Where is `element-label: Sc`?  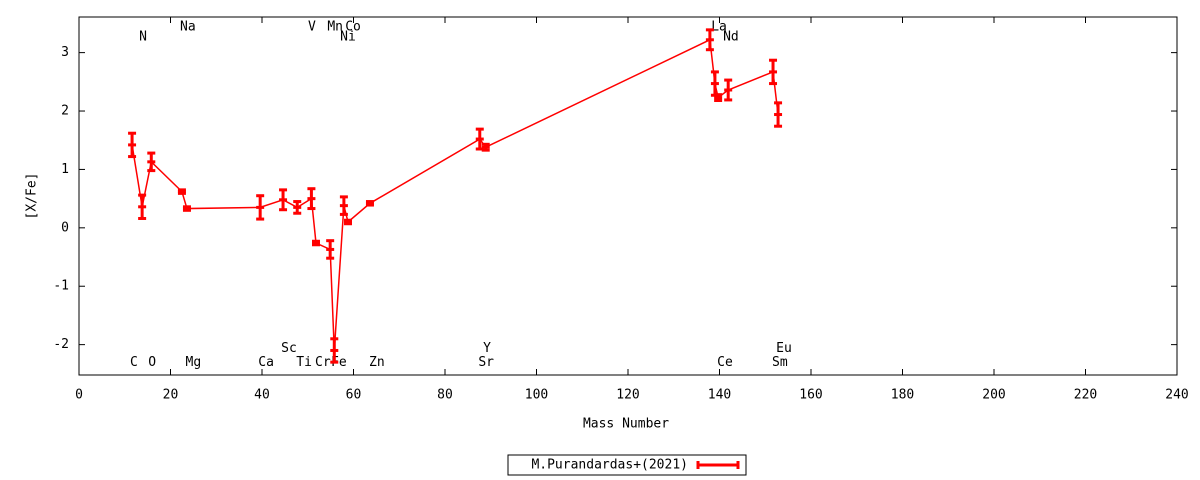
element-label: Sc is located at coordinates (289, 348).